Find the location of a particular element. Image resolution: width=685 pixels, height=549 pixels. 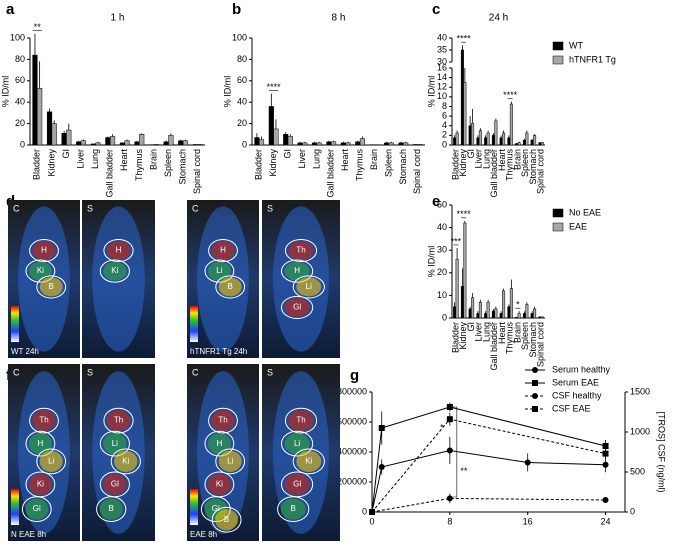

y-tick-label: 8 is located at coordinates (444, 106).